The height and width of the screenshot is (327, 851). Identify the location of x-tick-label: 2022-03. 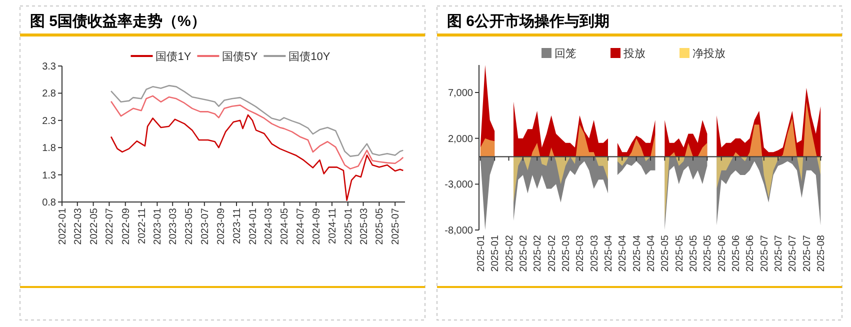
(78, 226).